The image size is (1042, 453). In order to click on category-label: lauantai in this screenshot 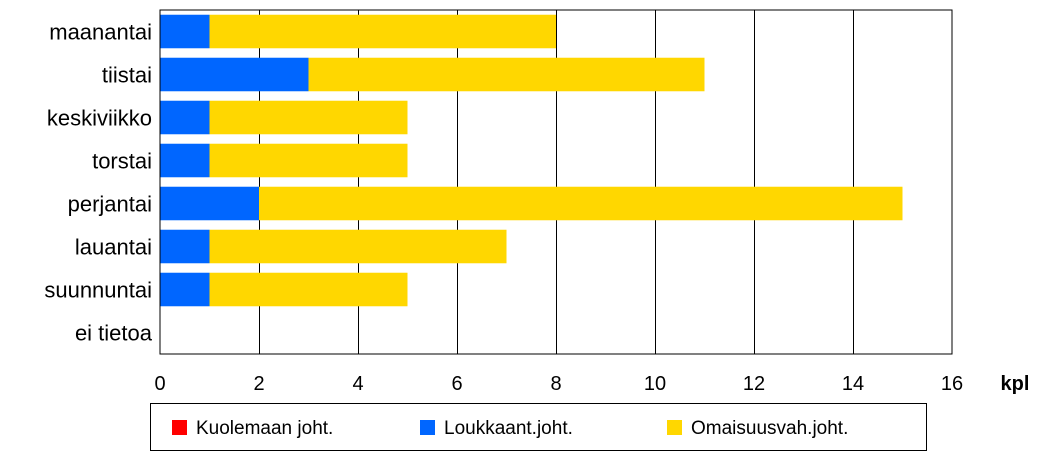, I will do `click(113, 247)`.